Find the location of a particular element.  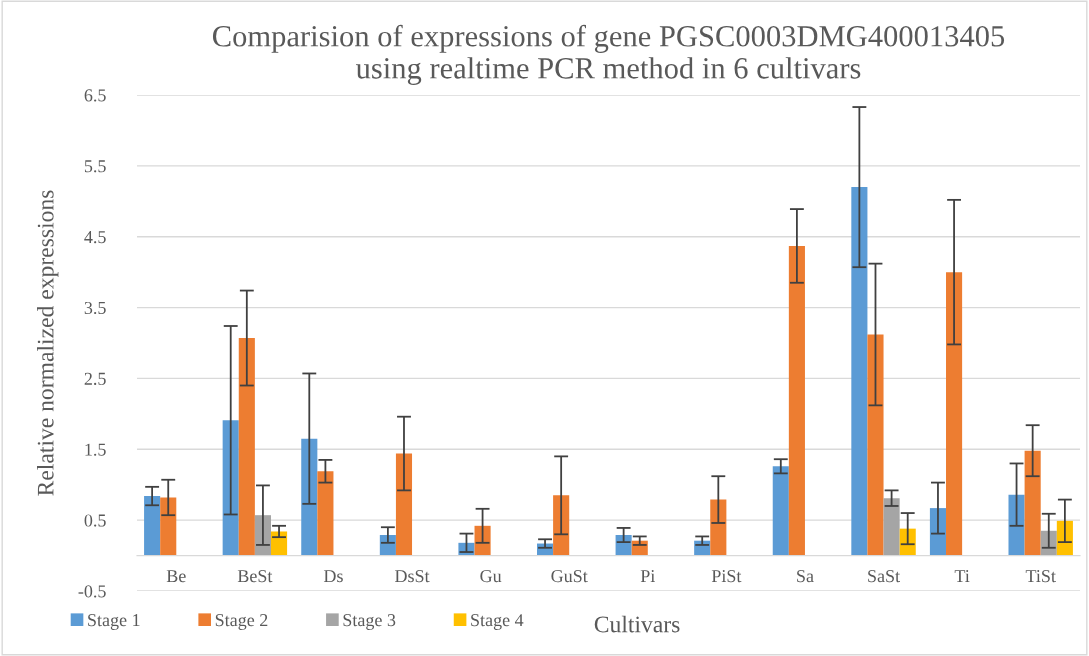

legend-label: Stage 4 is located at coordinates (497, 622).